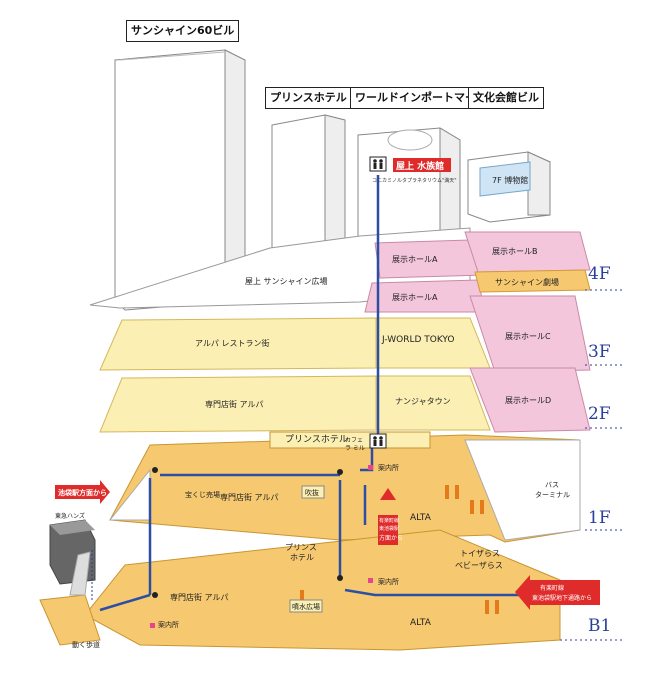 The width and height of the screenshot is (660, 700). I want to click on f1-alta-label: ALTA, so click(421, 518).